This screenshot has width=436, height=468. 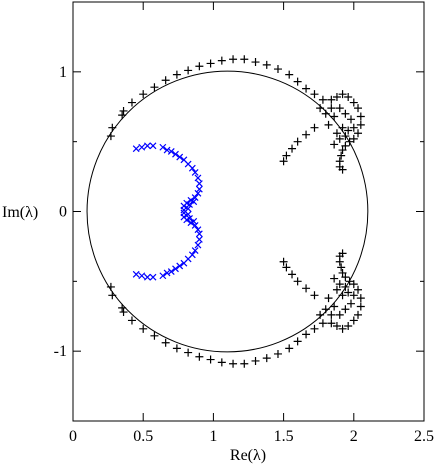 I want to click on x-tick-label: 0, so click(x=73, y=436).